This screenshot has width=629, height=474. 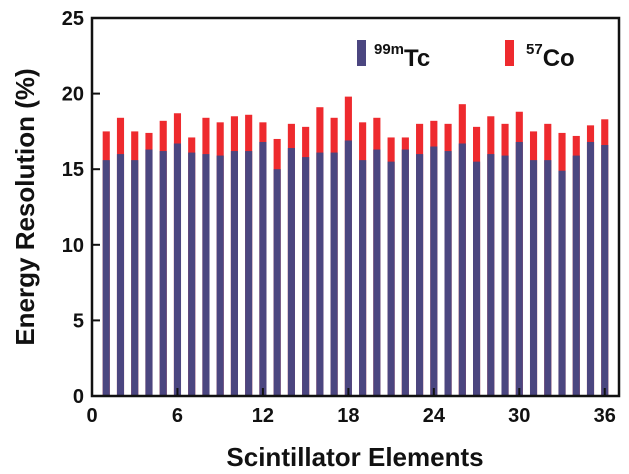 What do you see at coordinates (91, 416) in the screenshot?
I see `x-tick-label-0: 0` at bounding box center [91, 416].